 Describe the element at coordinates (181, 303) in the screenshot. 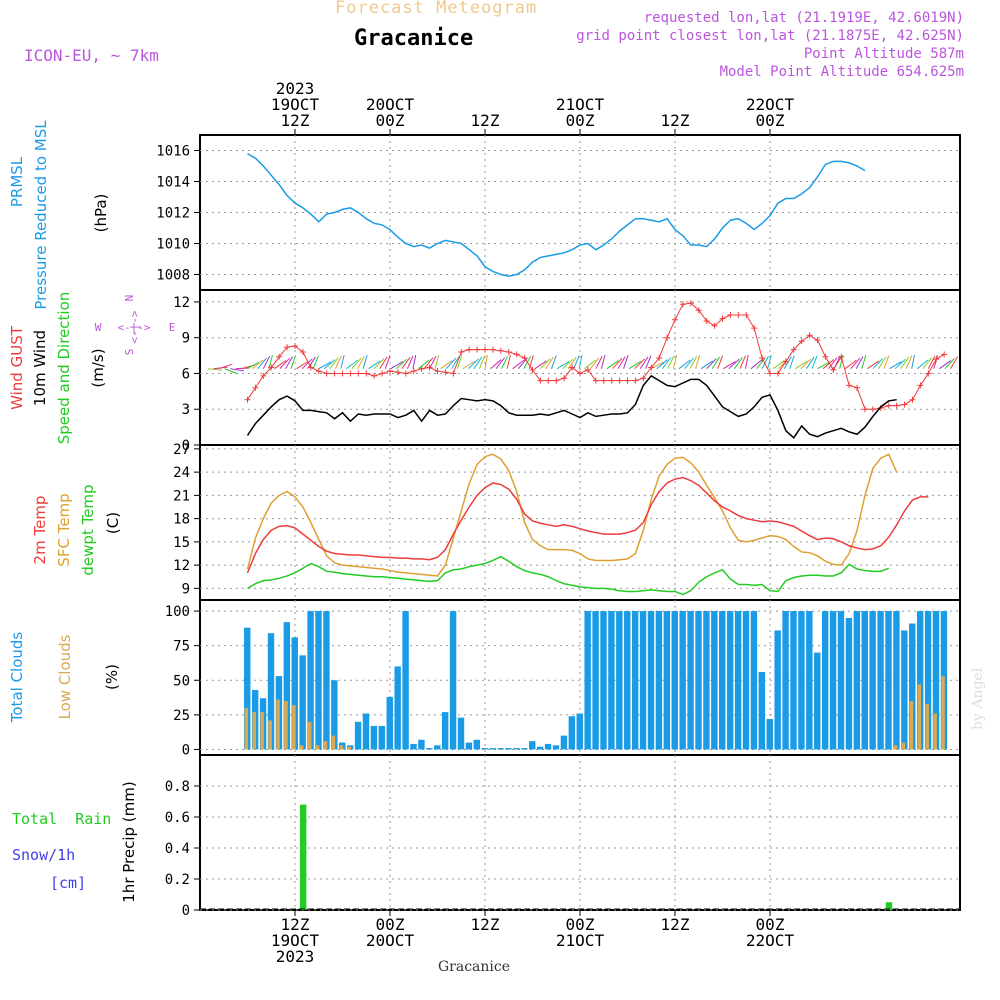

I see `y-tick-label: 12` at that location.